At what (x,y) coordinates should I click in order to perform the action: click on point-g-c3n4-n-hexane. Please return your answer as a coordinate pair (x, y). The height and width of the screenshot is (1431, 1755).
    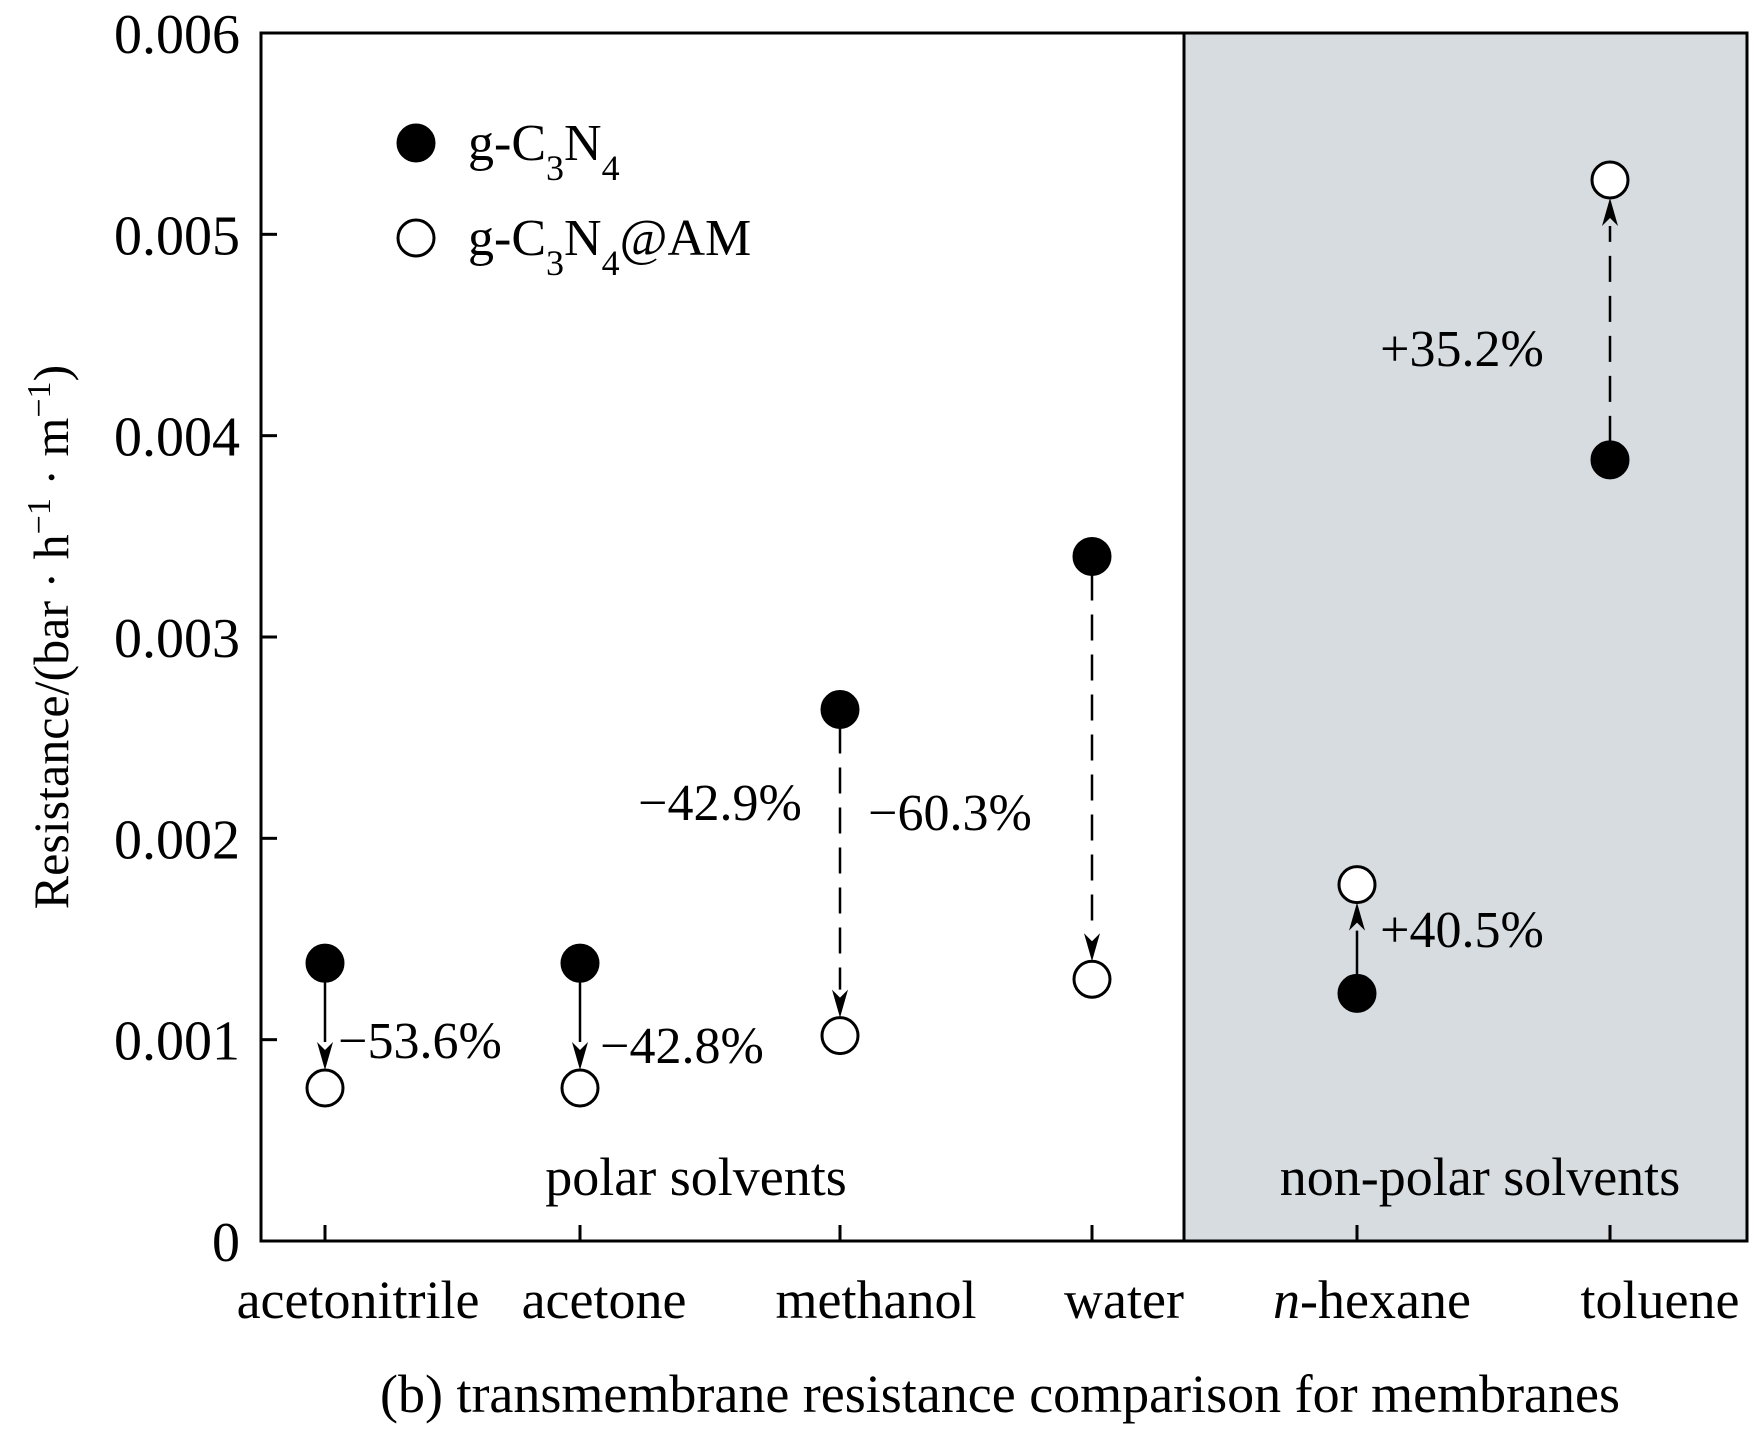
    Looking at the image, I should click on (1357, 993).